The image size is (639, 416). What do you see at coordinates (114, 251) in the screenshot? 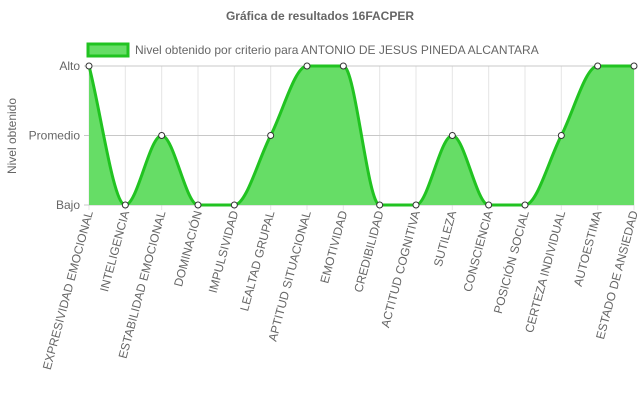
I see `x-tick-label: INTELIGENCIA` at bounding box center [114, 251].